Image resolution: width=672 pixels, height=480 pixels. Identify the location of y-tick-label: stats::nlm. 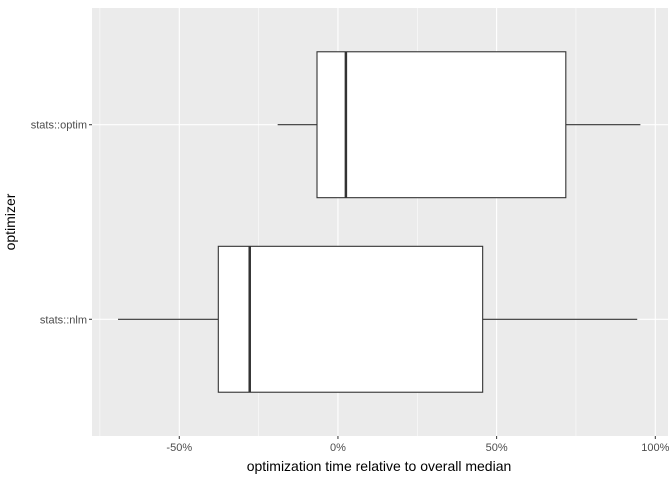
(63, 320).